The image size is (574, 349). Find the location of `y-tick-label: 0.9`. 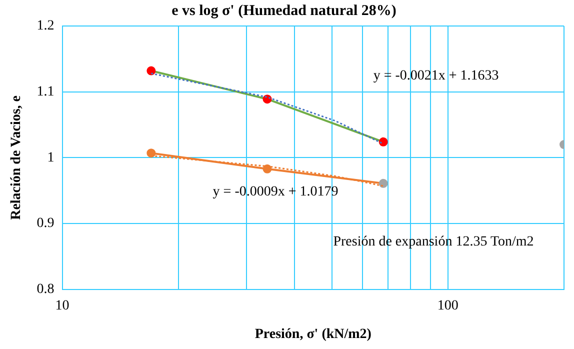

y-tick-label: 0.9 is located at coordinates (45, 224).